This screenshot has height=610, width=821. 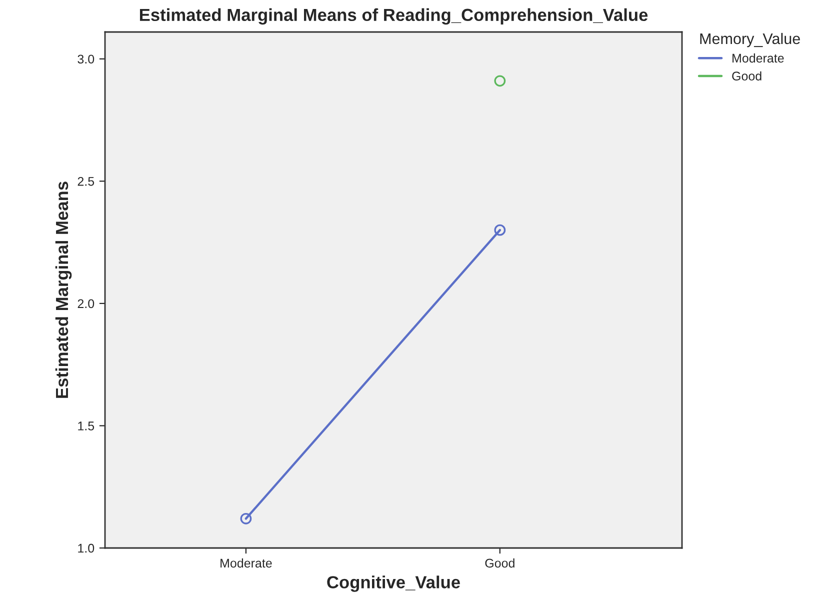 What do you see at coordinates (86, 548) in the screenshot?
I see `y-tick-label: 1.0` at bounding box center [86, 548].